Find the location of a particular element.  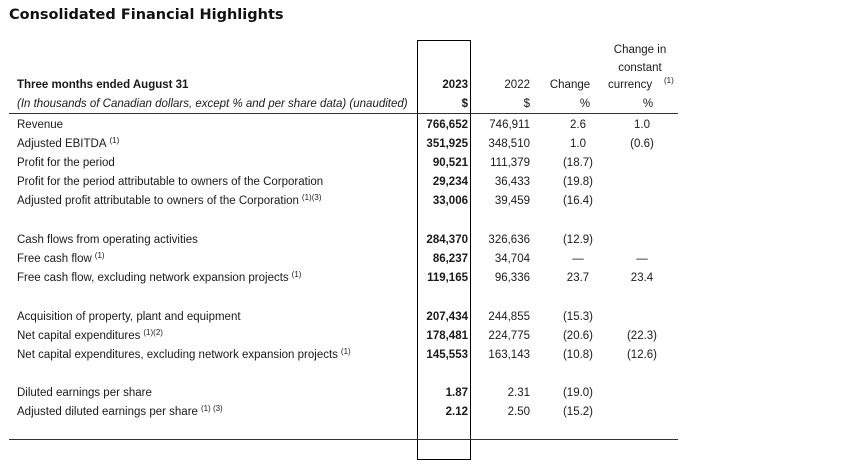

value-change-text: 1.0 is located at coordinates (578, 144).